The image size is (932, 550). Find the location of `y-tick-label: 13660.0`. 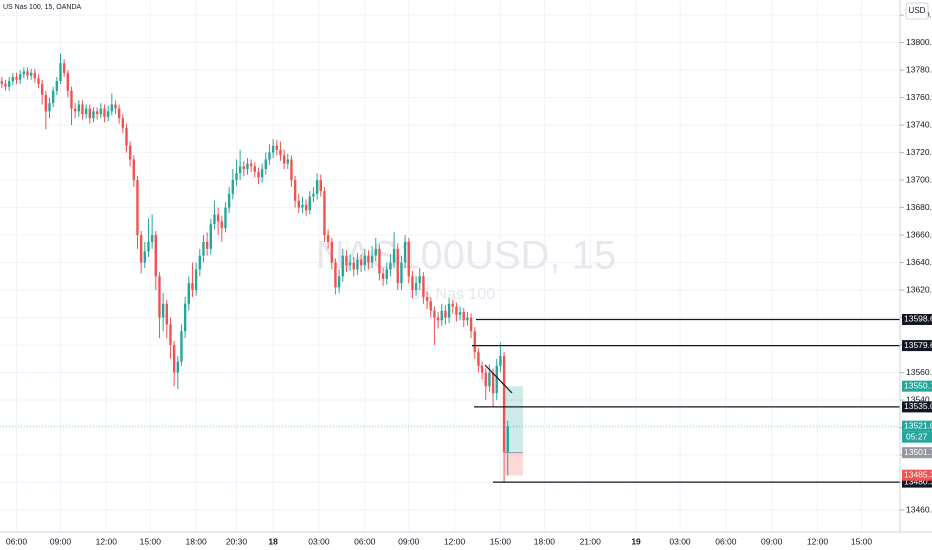

y-tick-label: 13660.0 is located at coordinates (919, 234).